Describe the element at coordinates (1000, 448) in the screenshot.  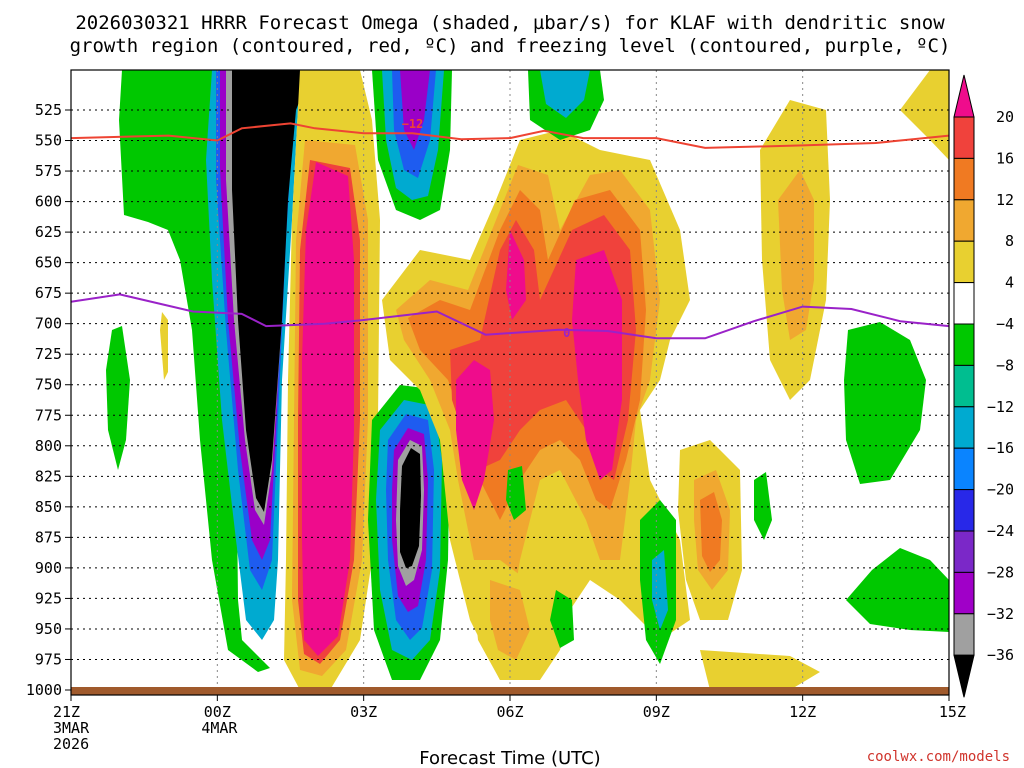
I see `colorbar-label: −16` at that location.